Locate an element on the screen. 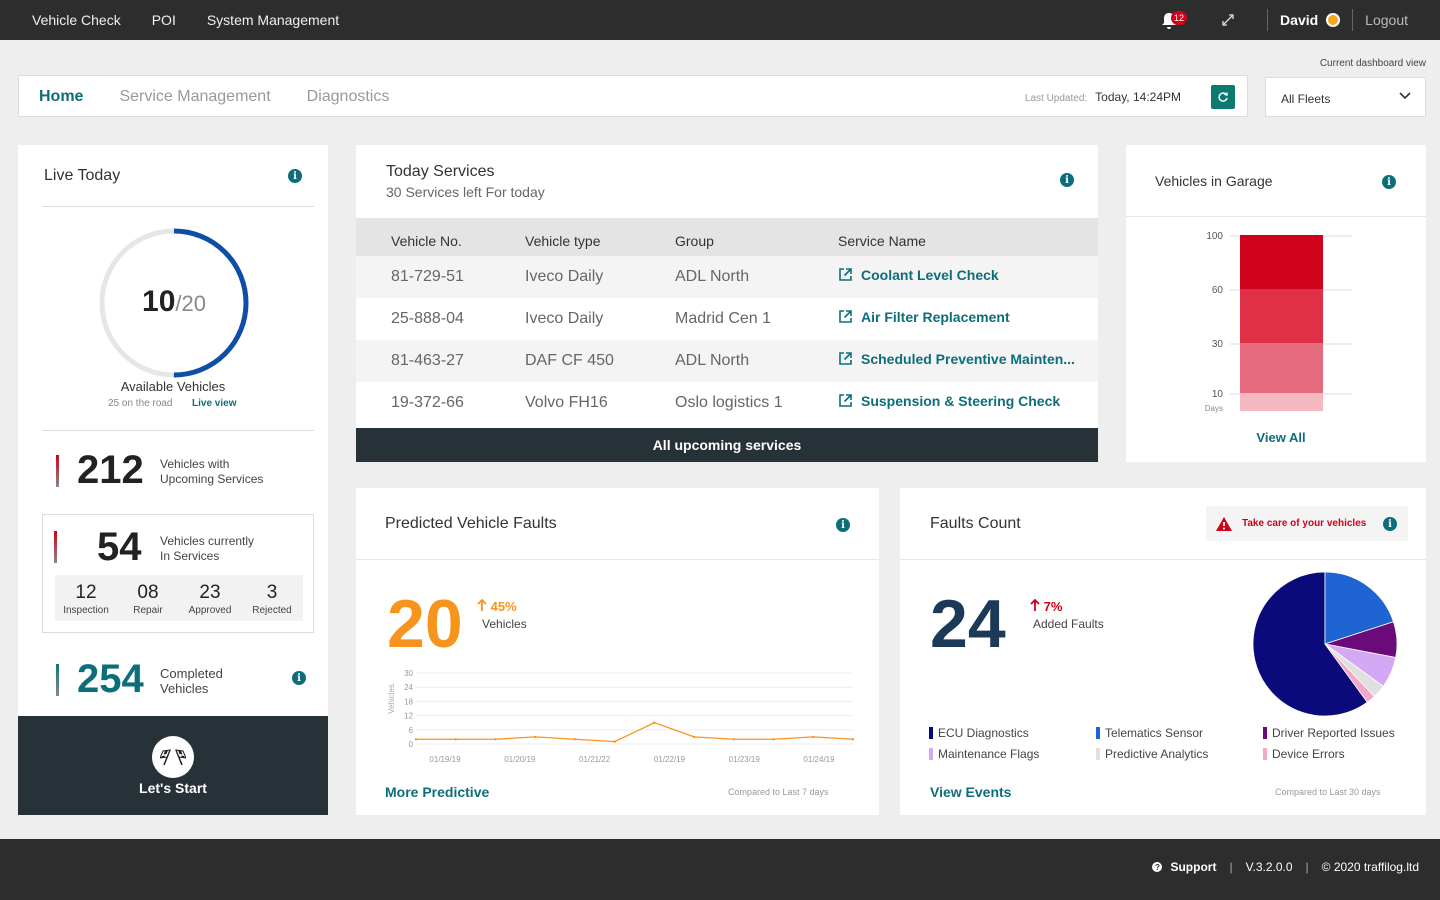 The height and width of the screenshot is (900, 1440). repair-label: Repair is located at coordinates (148, 610).